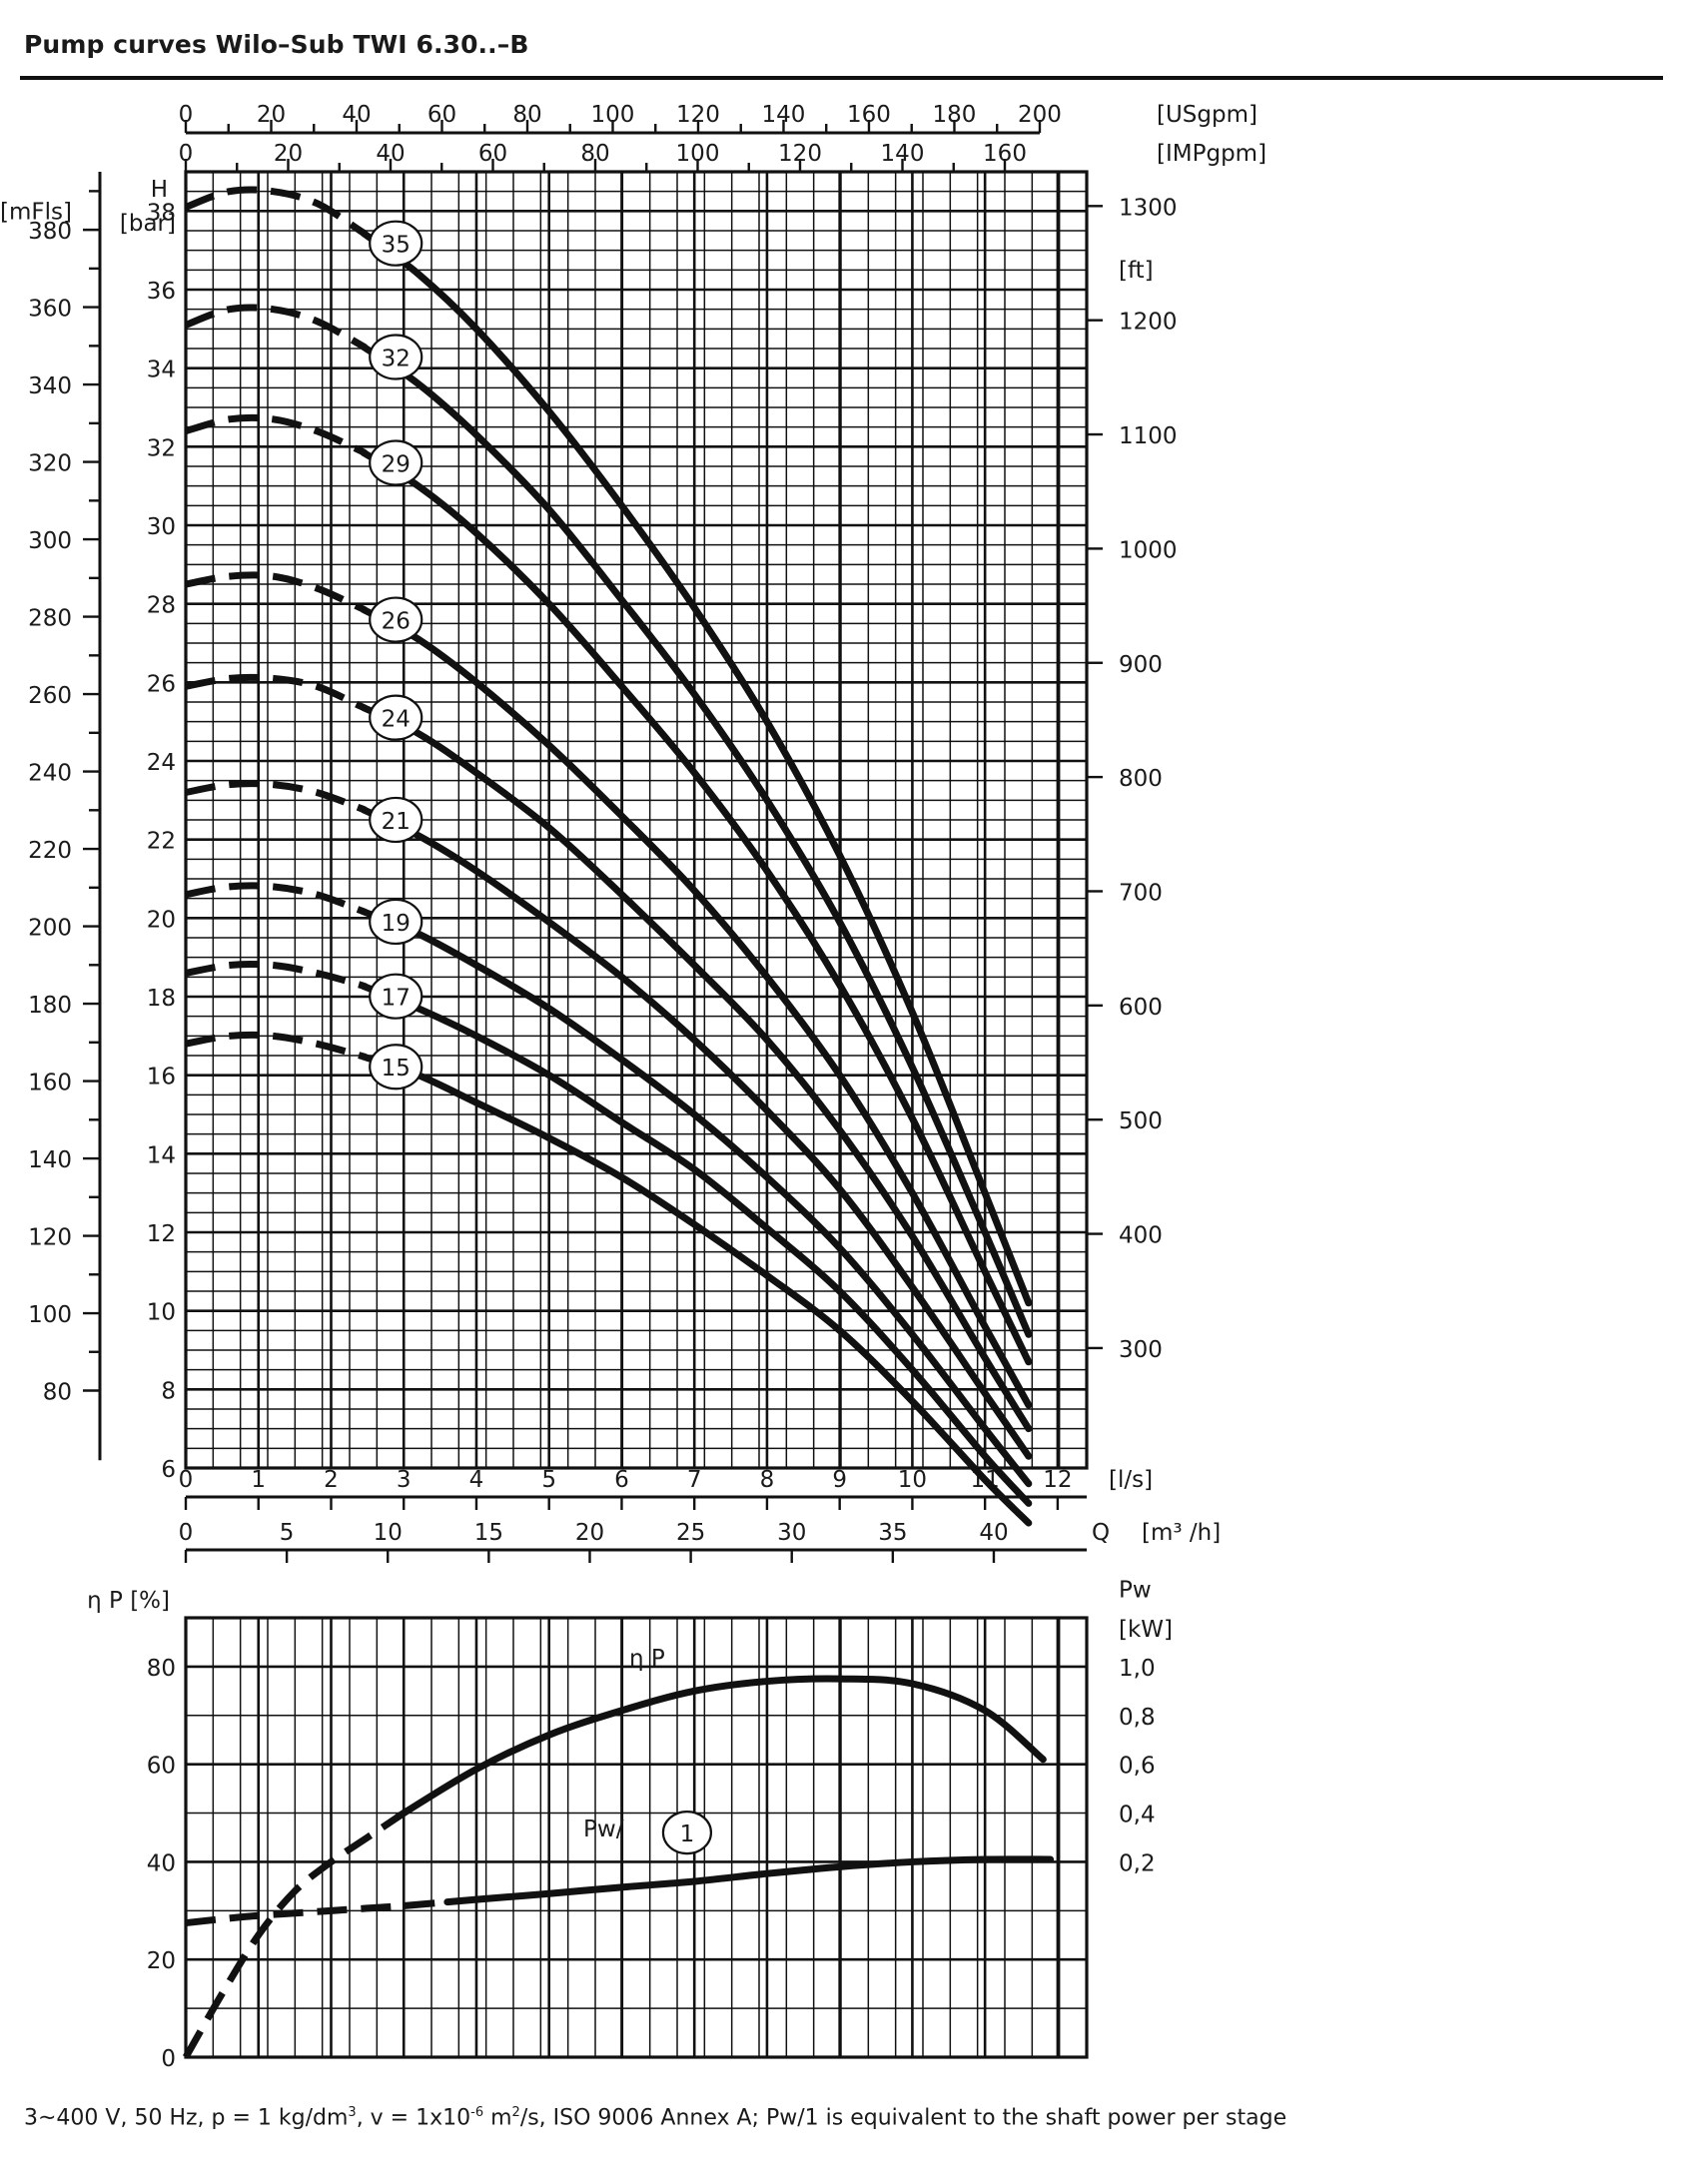 Image resolution: width=1681 pixels, height=2184 pixels. What do you see at coordinates (589, 1533) in the screenshot?
I see `m3h-tick-label: 20` at bounding box center [589, 1533].